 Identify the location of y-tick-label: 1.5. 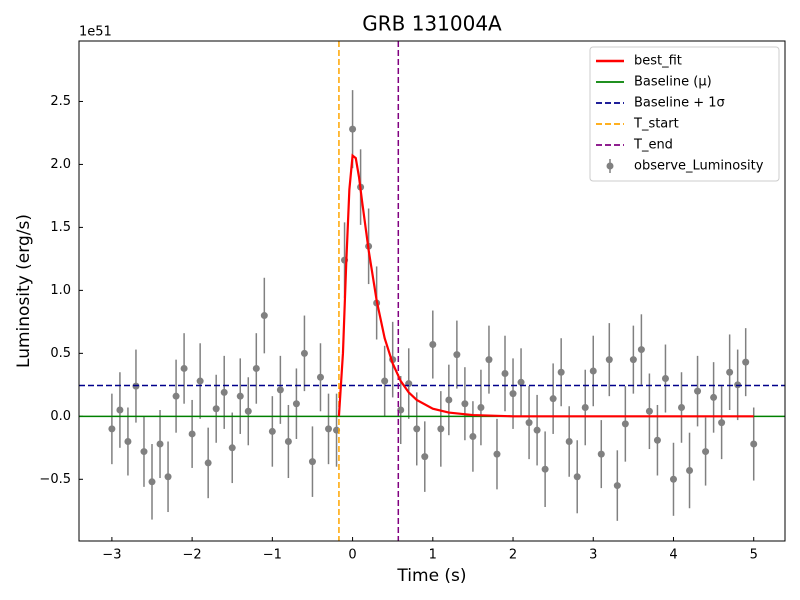
(60, 227).